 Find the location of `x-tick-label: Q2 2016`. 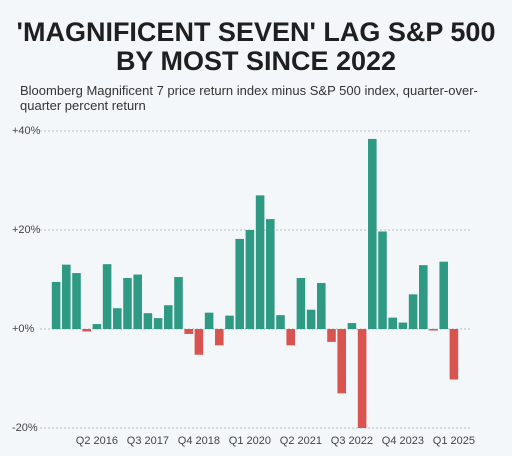

x-tick-label: Q2 2016 is located at coordinates (97, 441).